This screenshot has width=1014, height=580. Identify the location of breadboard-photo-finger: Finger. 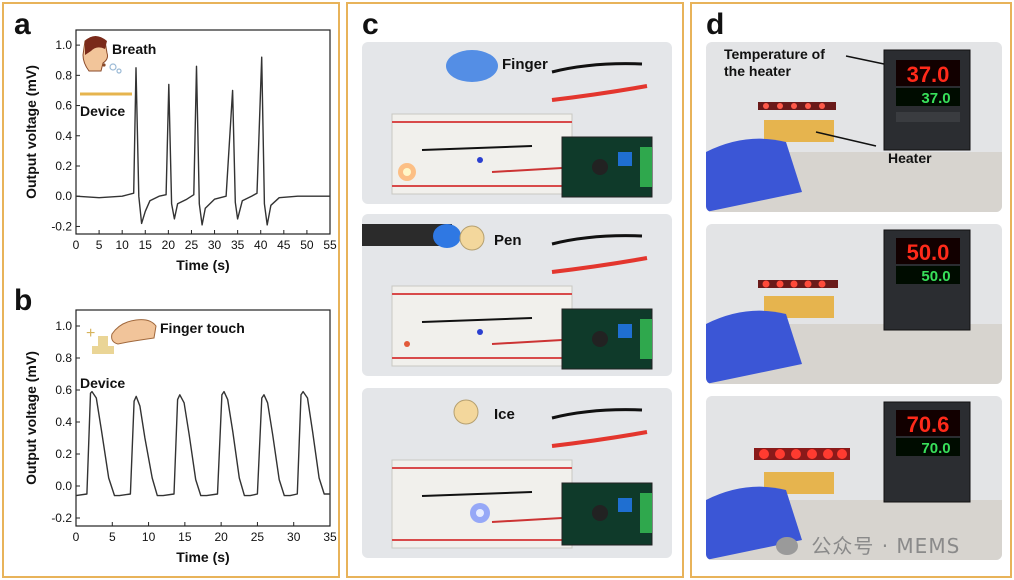
(517, 123).